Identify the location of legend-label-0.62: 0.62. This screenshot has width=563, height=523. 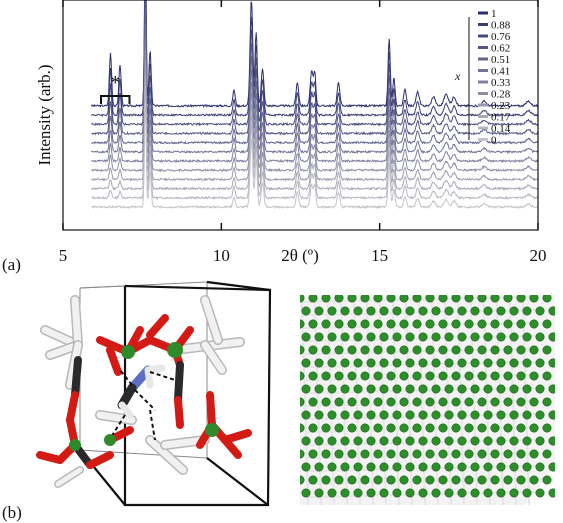
(500, 49).